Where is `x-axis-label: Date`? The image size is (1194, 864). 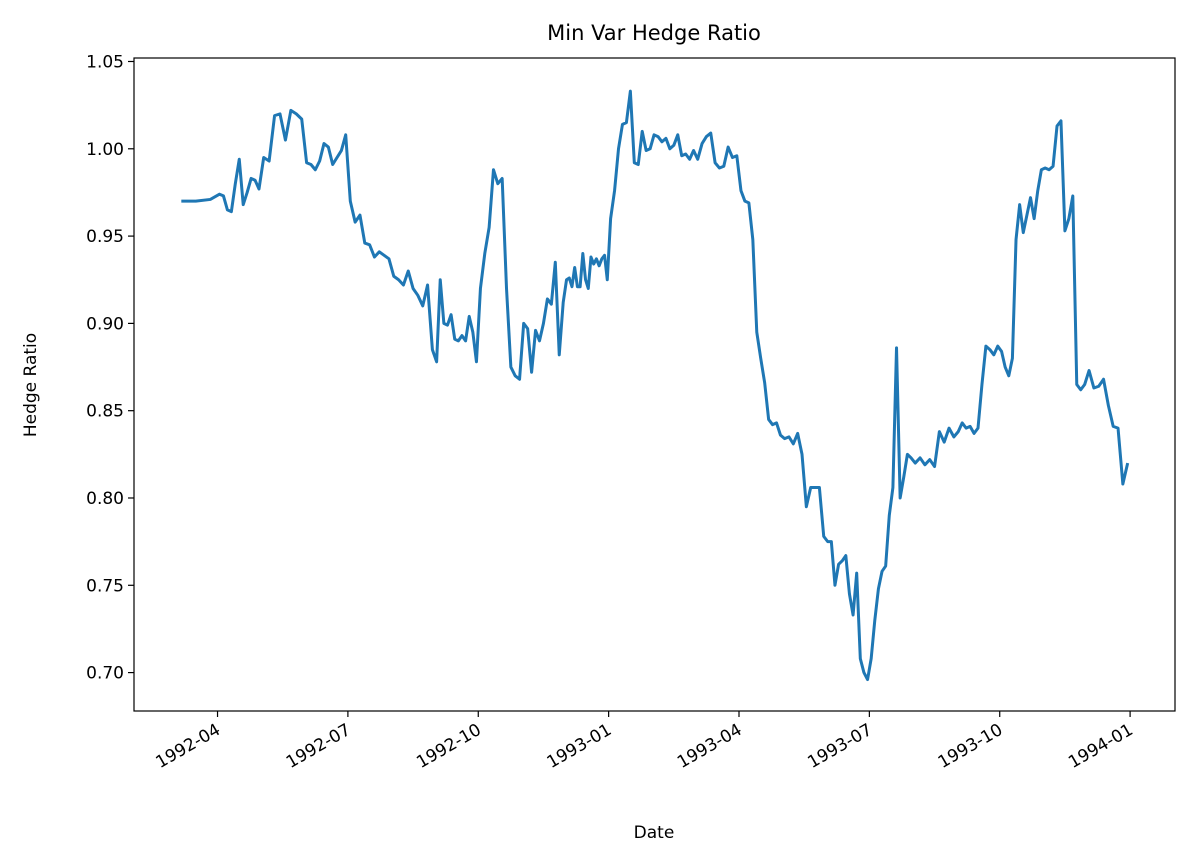
x-axis-label: Date is located at coordinates (654, 833).